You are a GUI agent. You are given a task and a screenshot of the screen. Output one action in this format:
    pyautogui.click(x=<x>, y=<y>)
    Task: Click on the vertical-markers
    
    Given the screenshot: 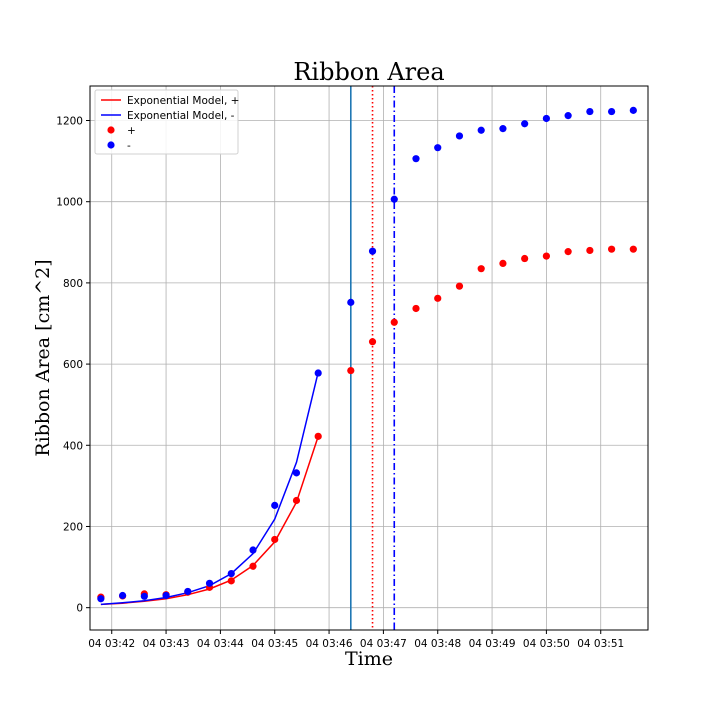 What is the action you would take?
    pyautogui.click(x=372, y=358)
    